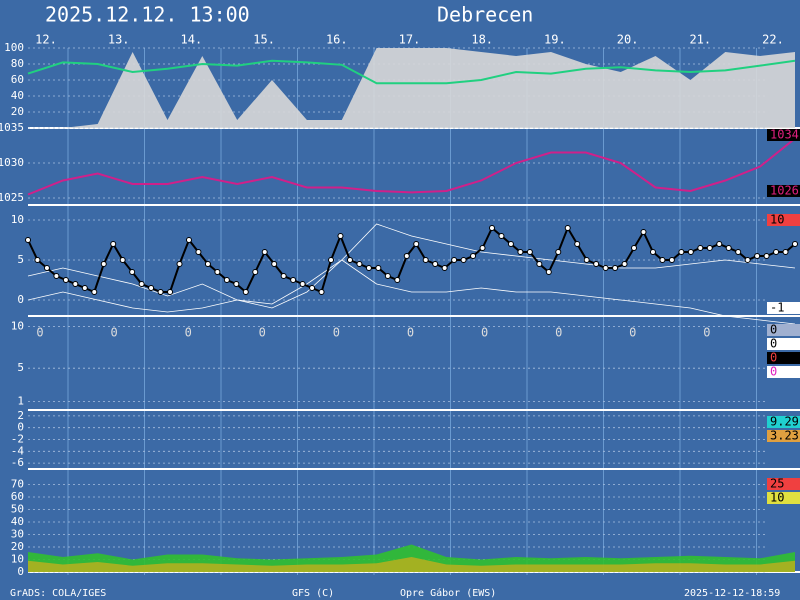 This screenshot has height=600, width=800. I want to click on day-label: 17., so click(410, 40).